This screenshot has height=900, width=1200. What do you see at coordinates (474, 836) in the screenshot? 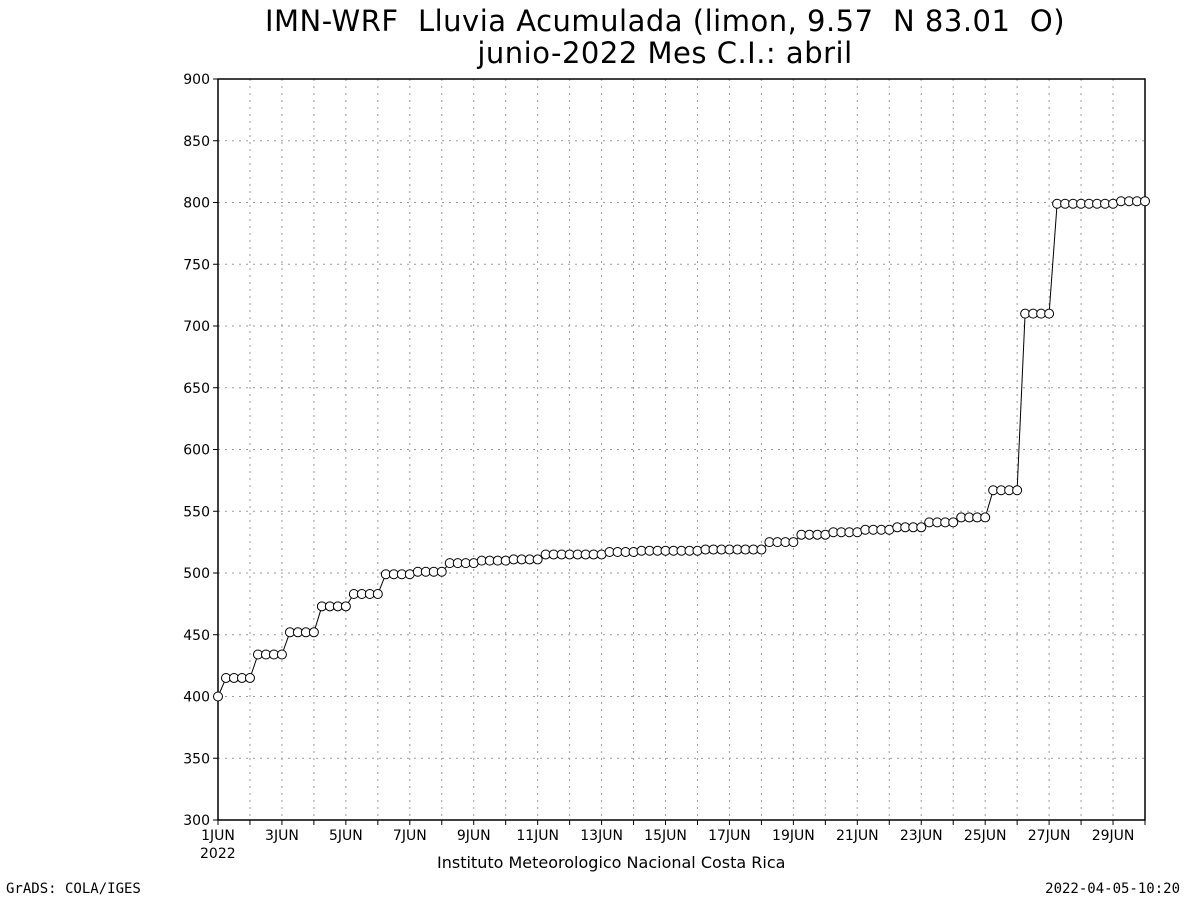
I see `x-tick-label: 9JUN` at bounding box center [474, 836].